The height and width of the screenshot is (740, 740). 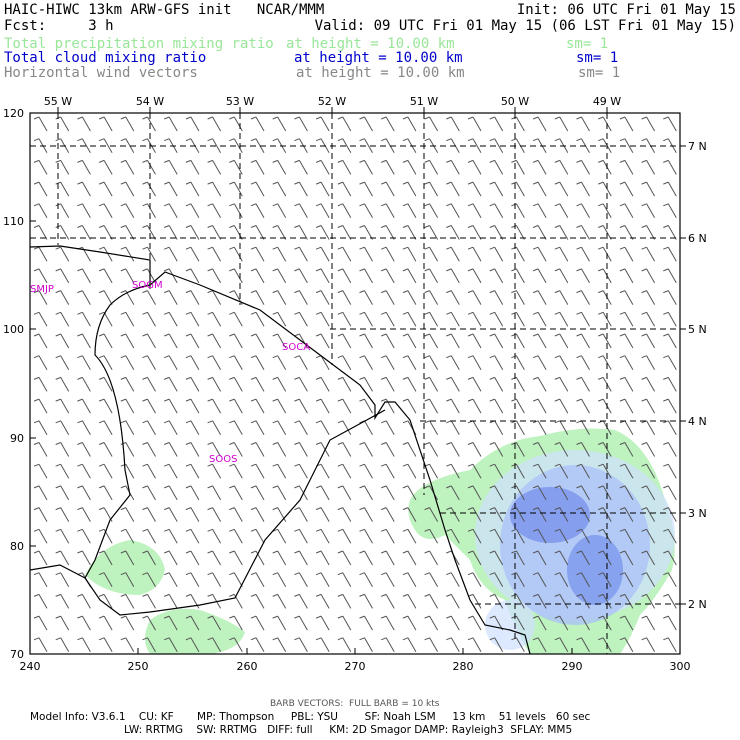 I want to click on border-sr-east, so click(x=90, y=431).